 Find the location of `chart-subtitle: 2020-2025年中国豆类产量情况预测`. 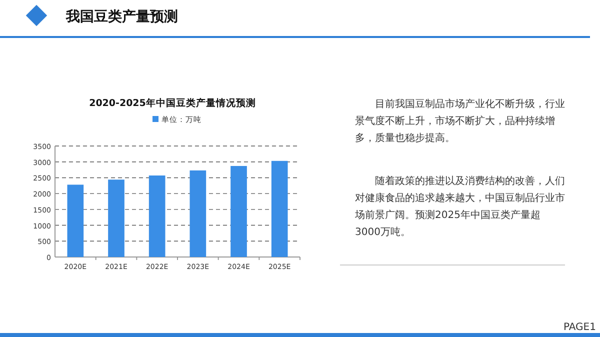

chart-subtitle: 2020-2025年中国豆类产量情况预测 is located at coordinates (172, 103).